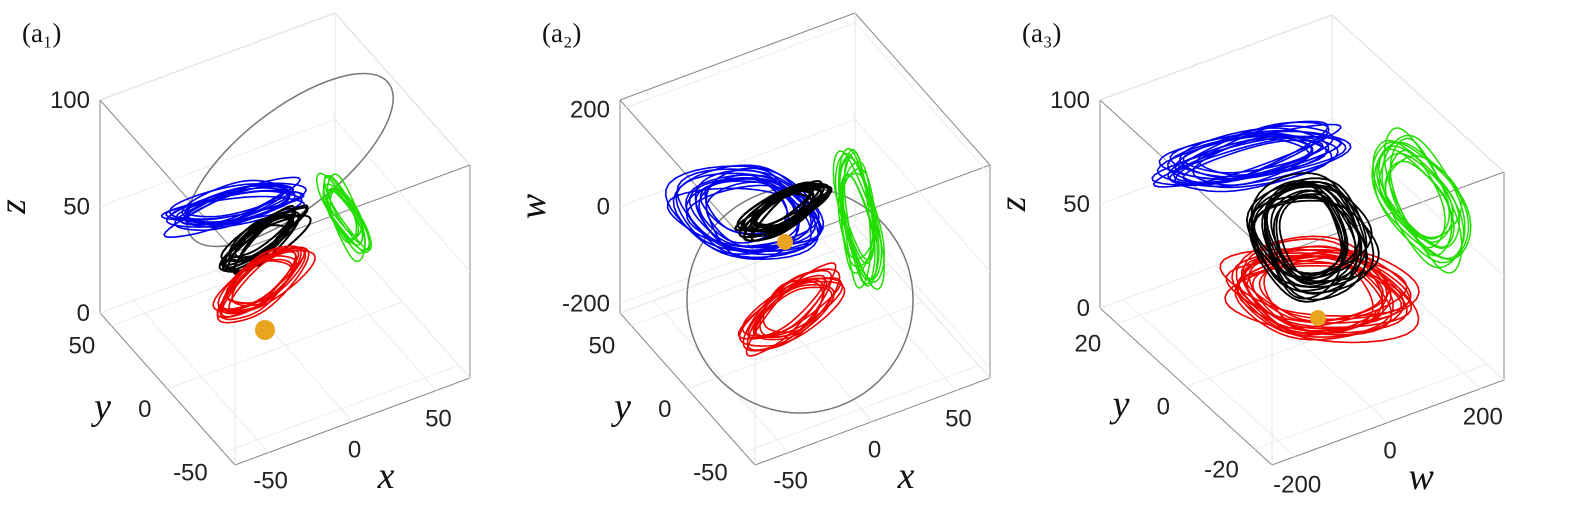  I want to click on panel-label: (a₂), so click(561, 33).